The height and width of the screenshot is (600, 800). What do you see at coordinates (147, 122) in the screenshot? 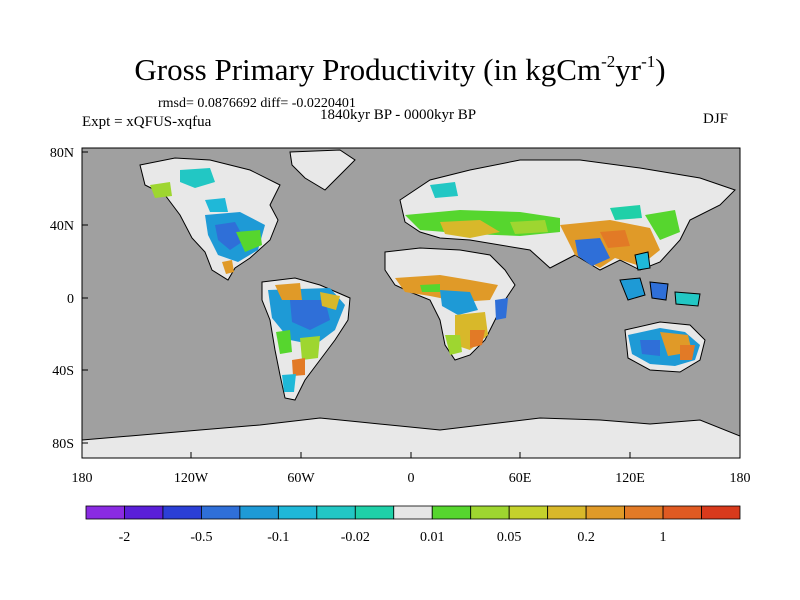
I see `experiment-label: Expt = xQFUS-xqfua` at bounding box center [147, 122].